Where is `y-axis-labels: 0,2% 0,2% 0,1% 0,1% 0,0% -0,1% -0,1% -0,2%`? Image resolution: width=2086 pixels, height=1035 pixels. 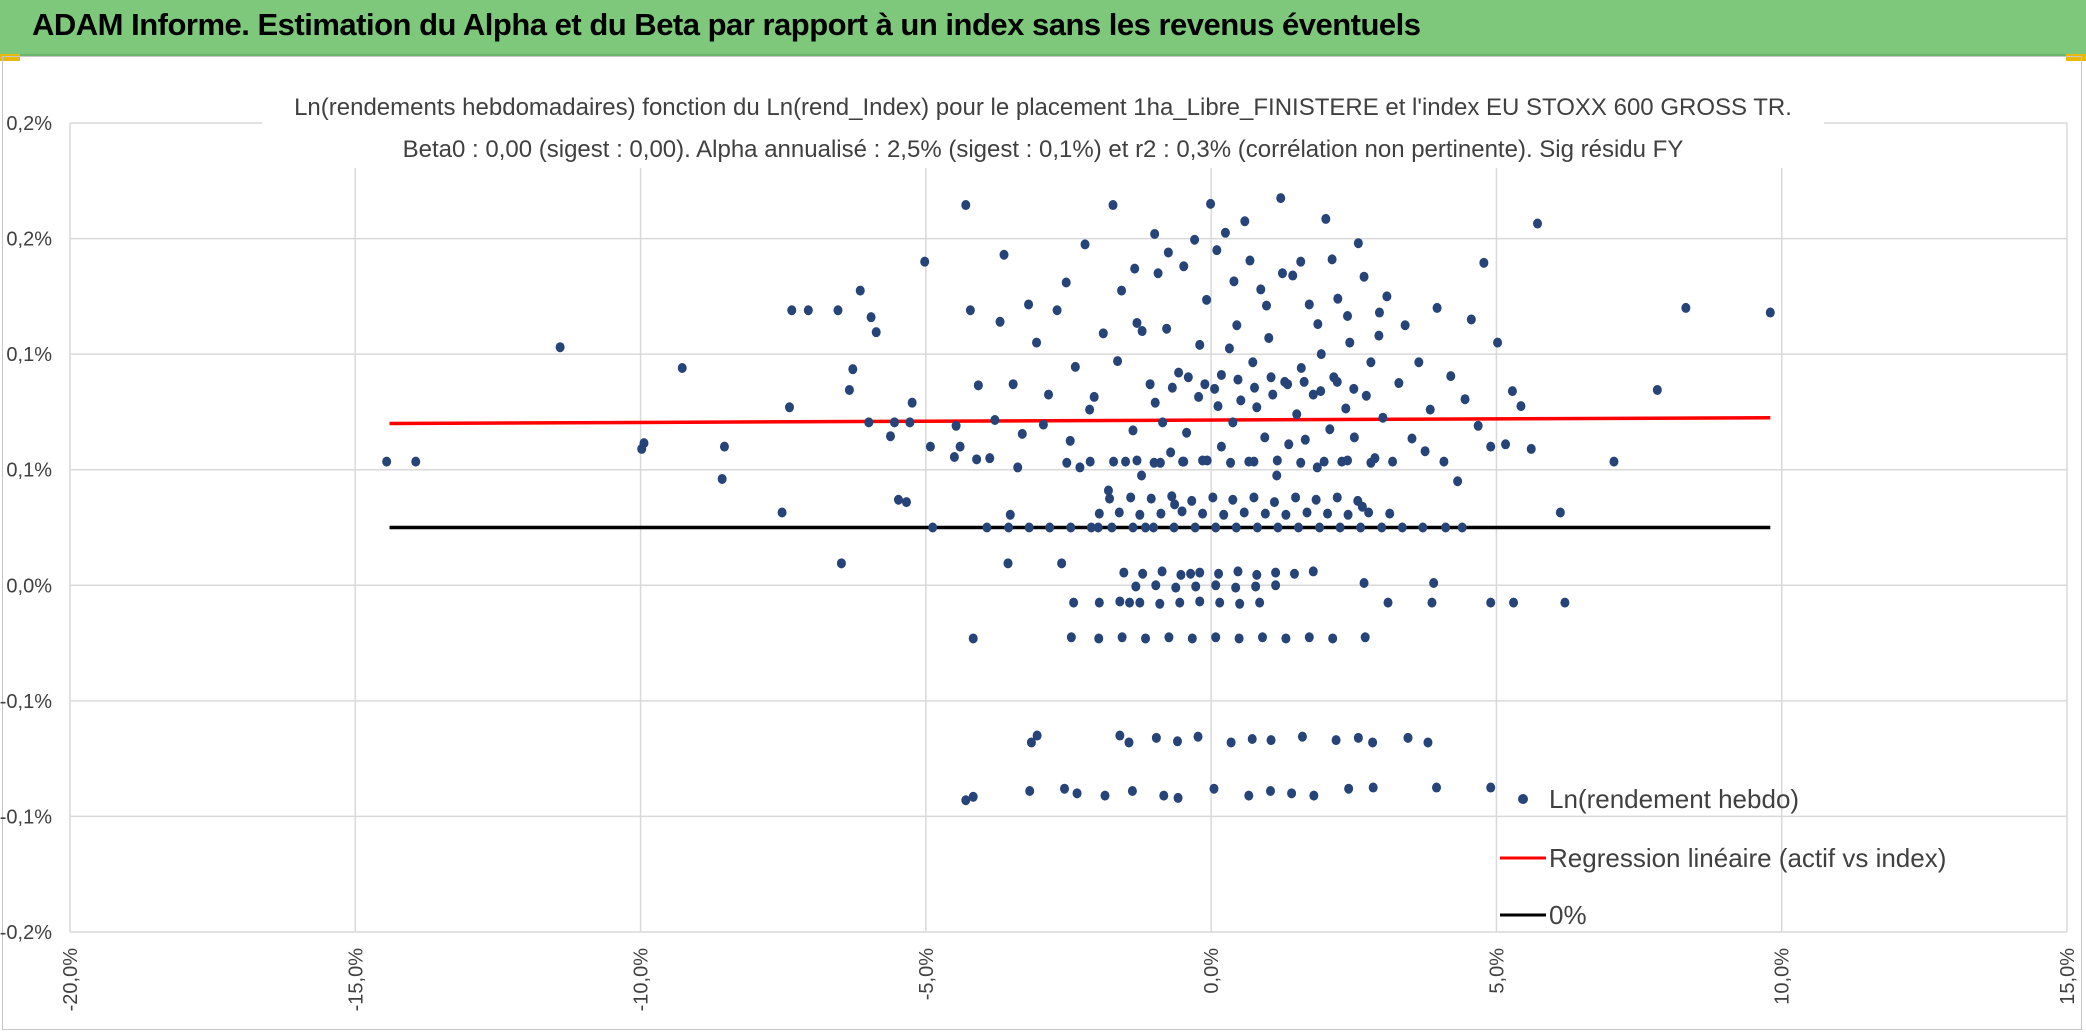 y-axis-labels: 0,2% 0,2% 0,1% 0,1% 0,0% -0,1% -0,1% -0,2% is located at coordinates (26, 528).